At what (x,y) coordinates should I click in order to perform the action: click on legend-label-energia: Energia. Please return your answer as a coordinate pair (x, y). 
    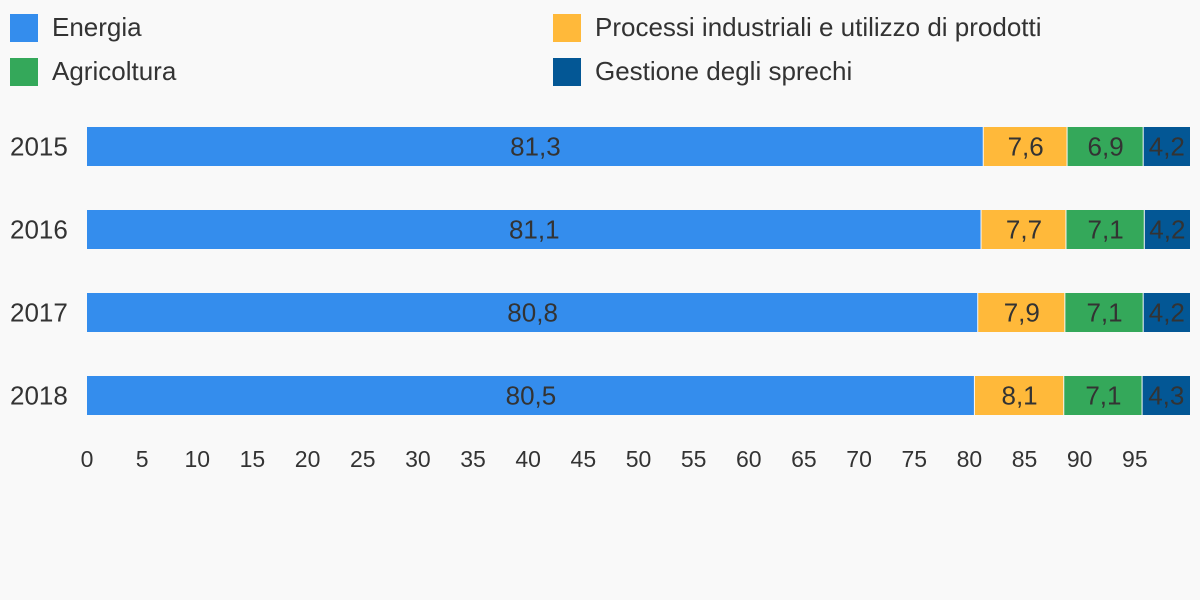
    Looking at the image, I should click on (97, 27).